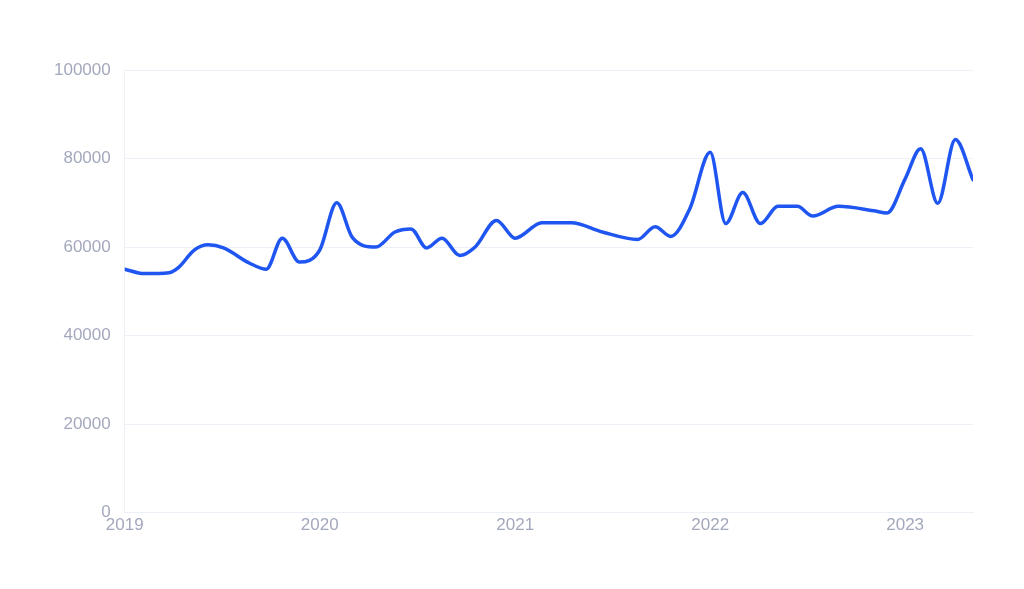 Image resolution: width=1024 pixels, height=589 pixels. What do you see at coordinates (87, 423) in the screenshot?
I see `y-tick-label: 20000` at bounding box center [87, 423].